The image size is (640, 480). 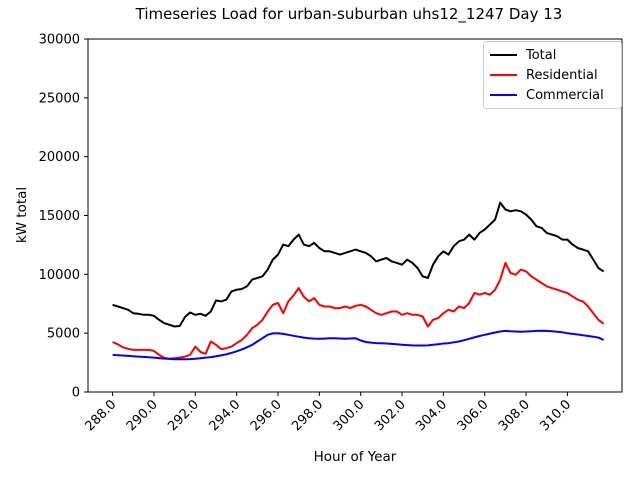 I want to click on x-tick-label: 288.0, so click(x=101, y=415).